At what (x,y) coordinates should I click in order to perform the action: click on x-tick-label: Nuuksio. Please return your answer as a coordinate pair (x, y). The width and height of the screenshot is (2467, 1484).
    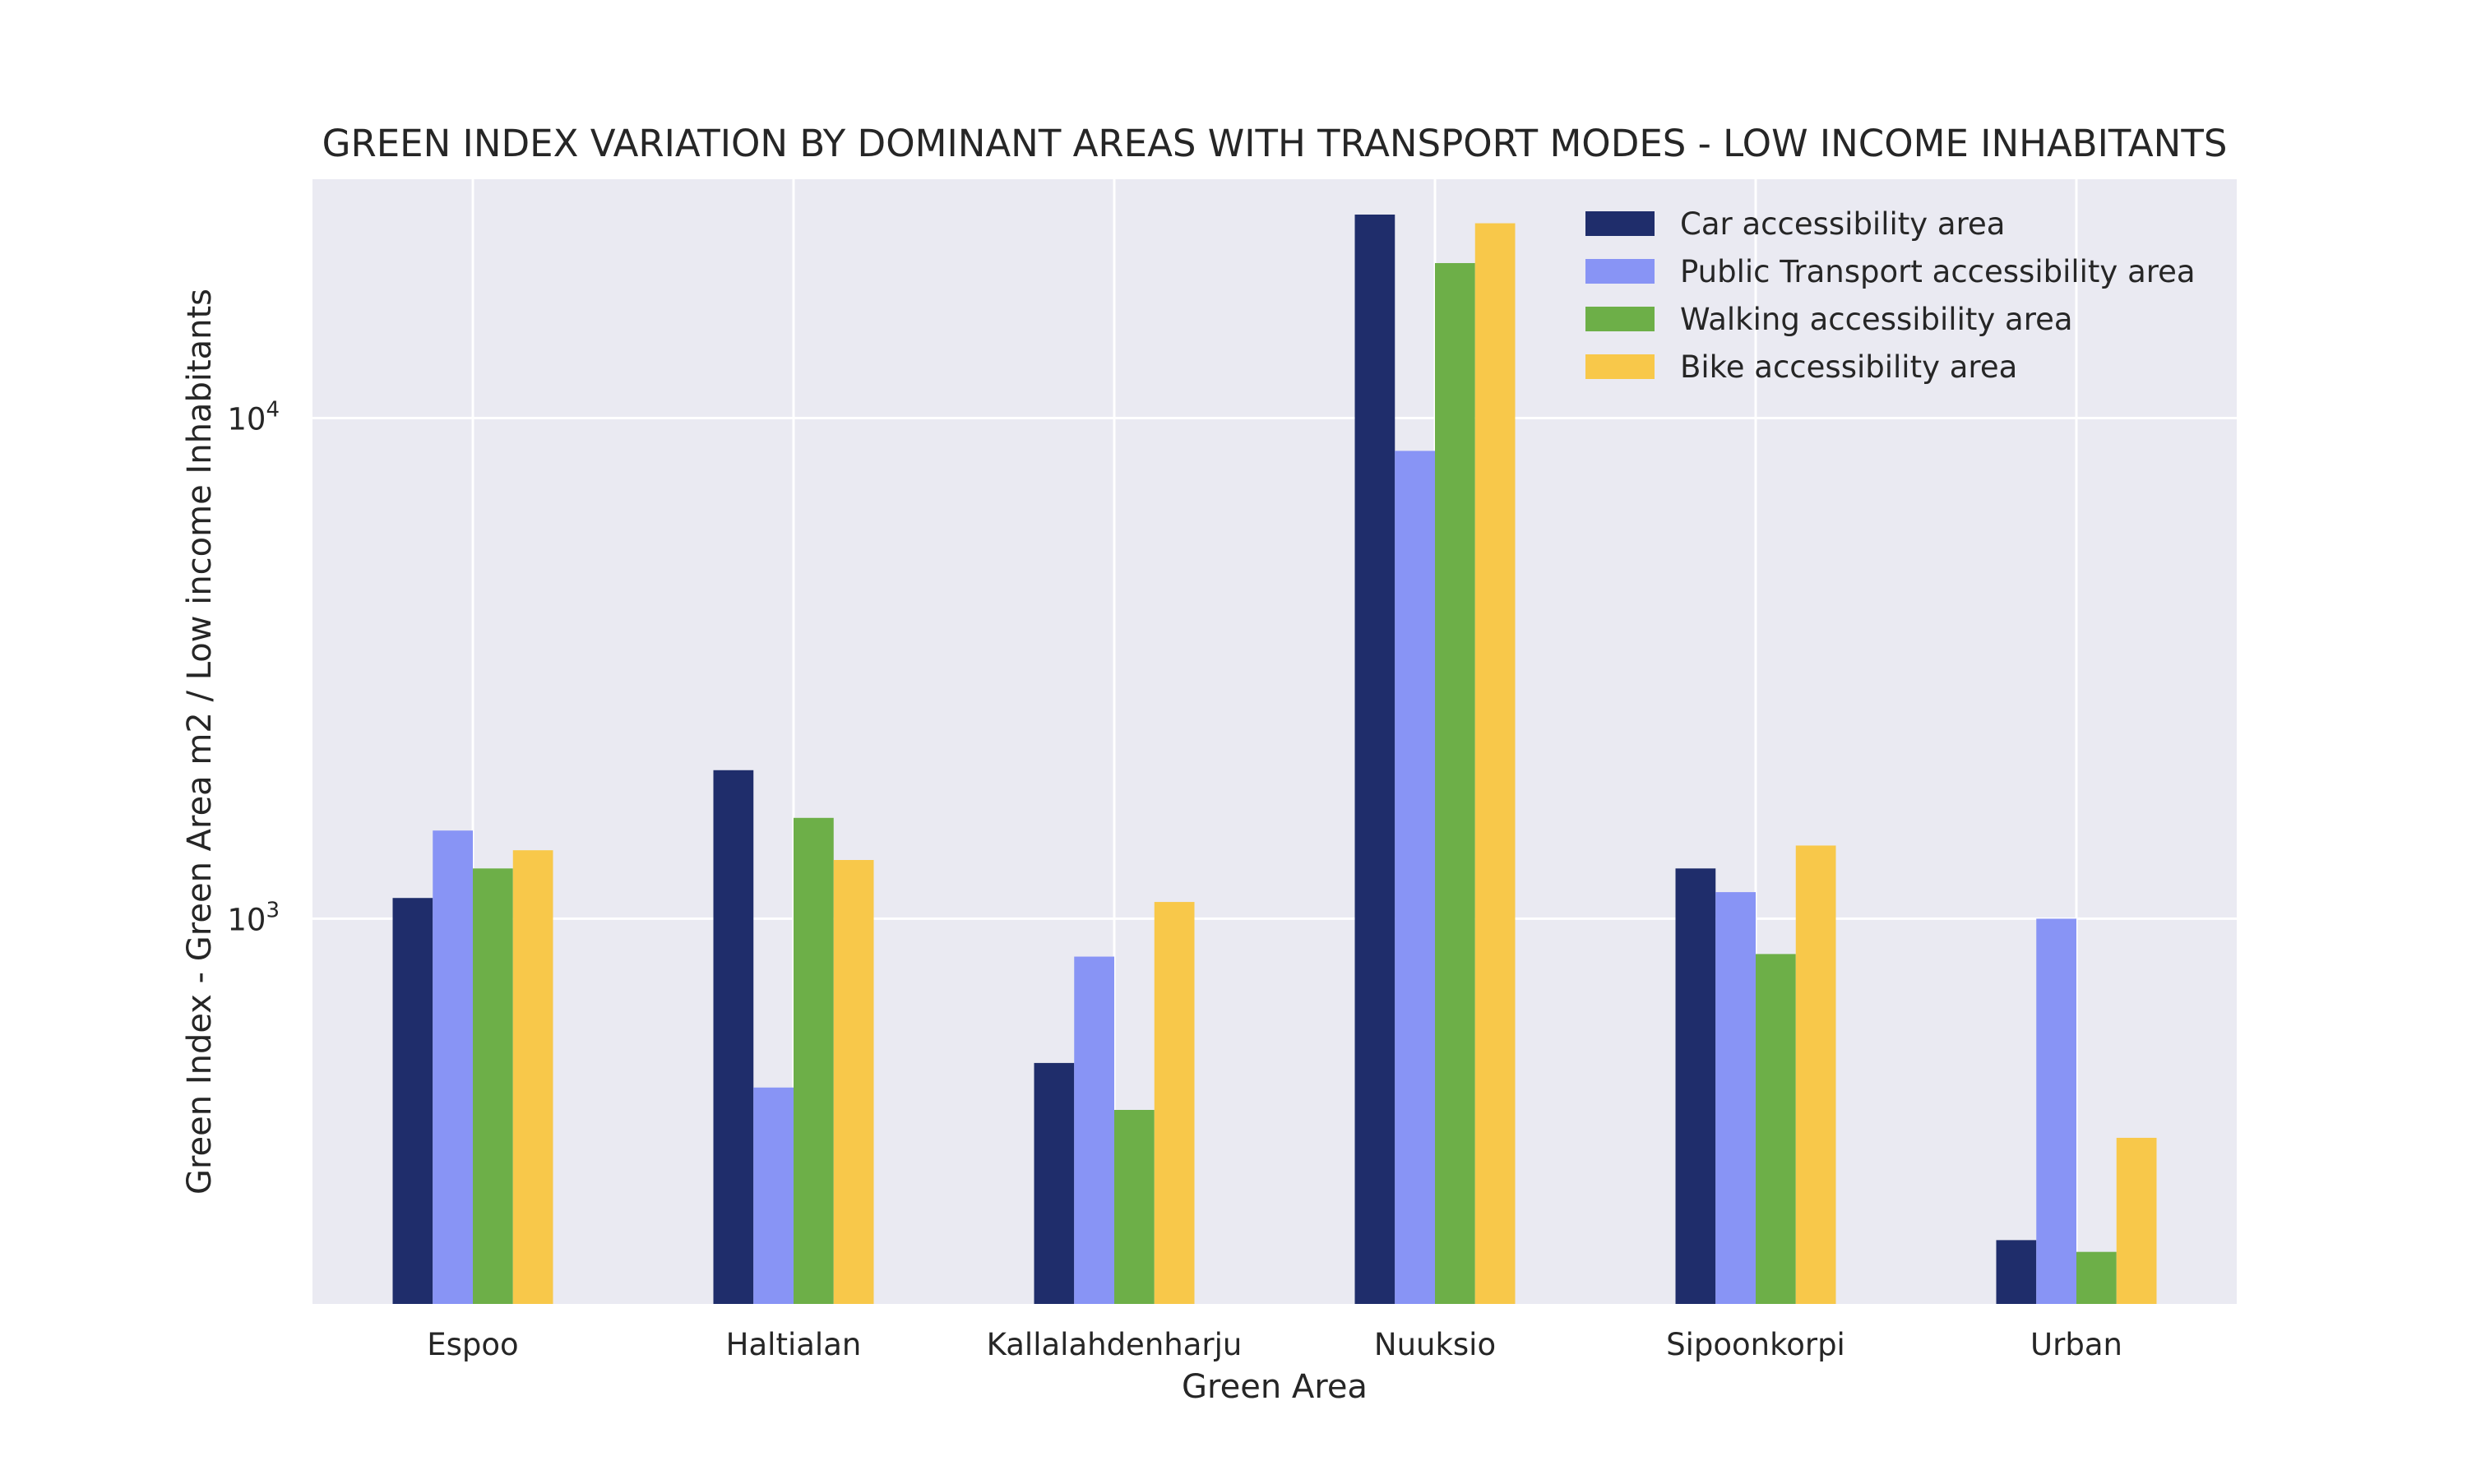
    Looking at the image, I should click on (1435, 1344).